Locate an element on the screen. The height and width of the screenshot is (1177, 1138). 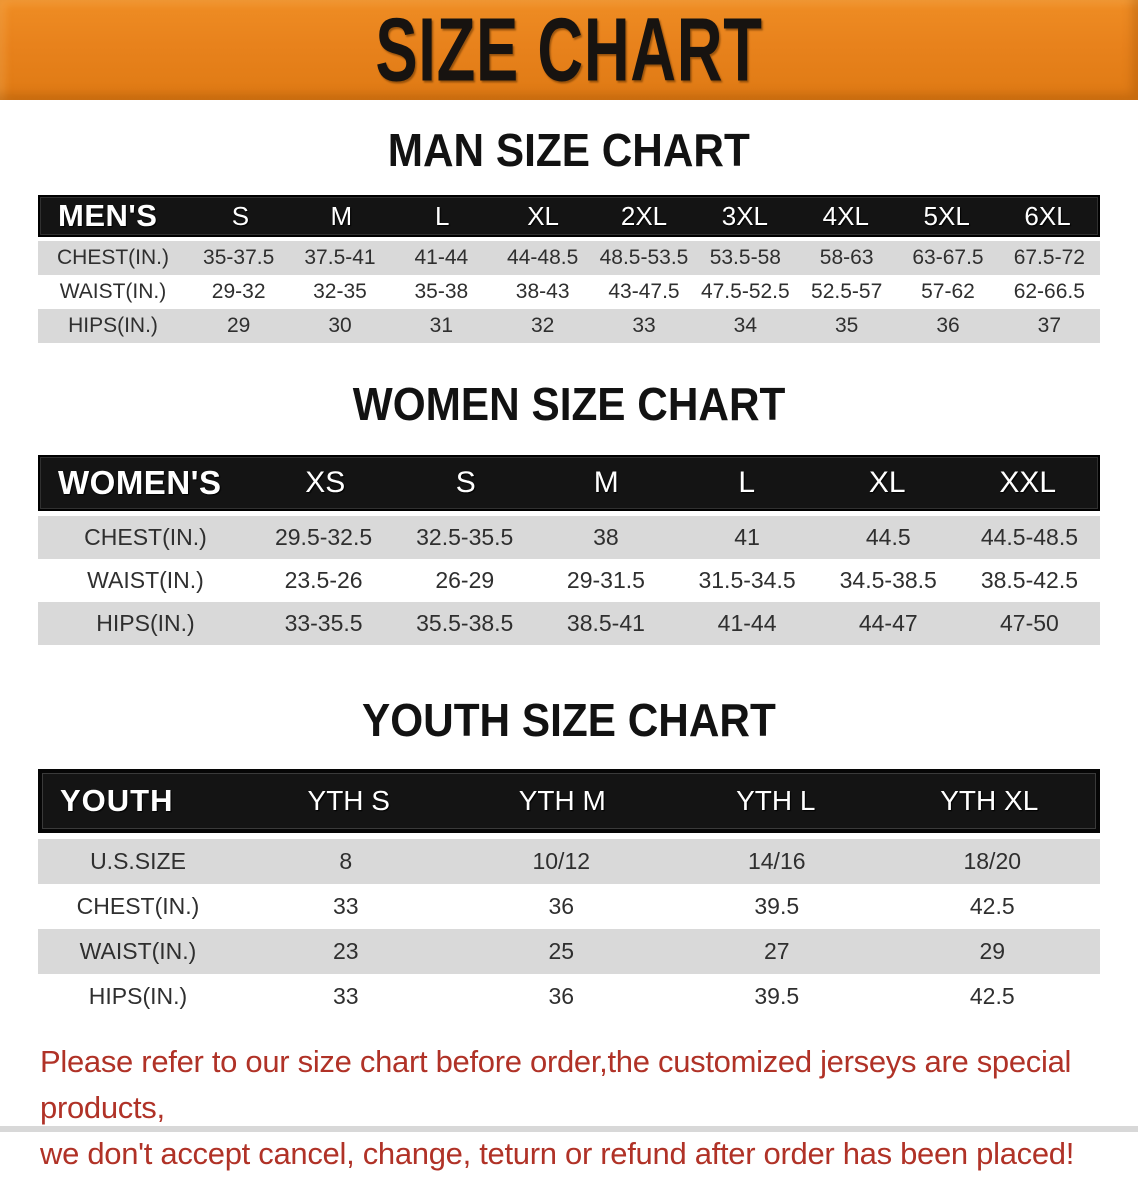
youth-section-heading: YOUTH SIZE CHART is located at coordinates (569, 720).